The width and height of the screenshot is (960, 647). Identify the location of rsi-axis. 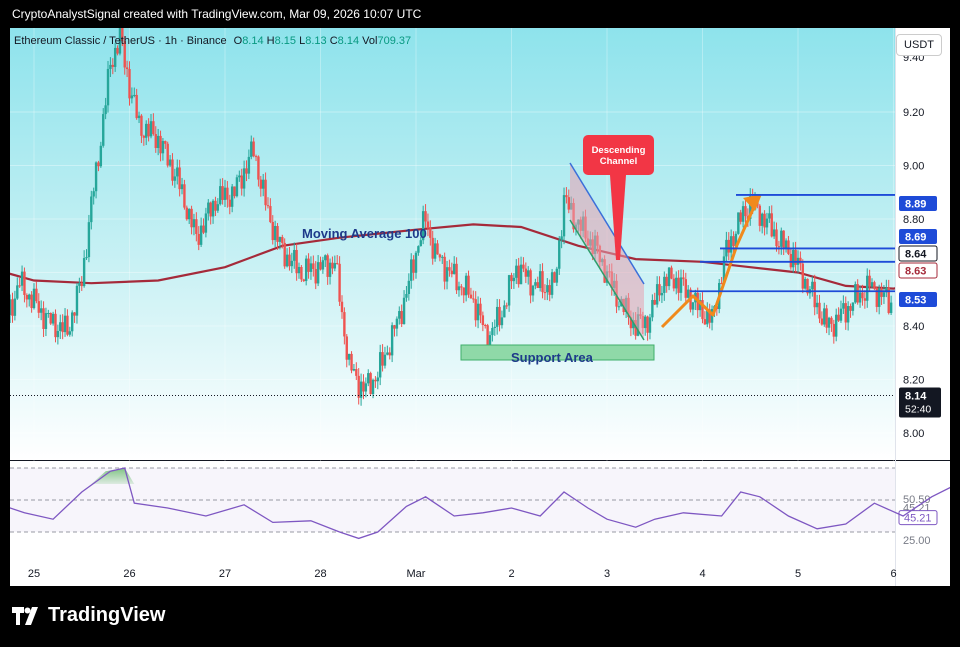
(922, 508).